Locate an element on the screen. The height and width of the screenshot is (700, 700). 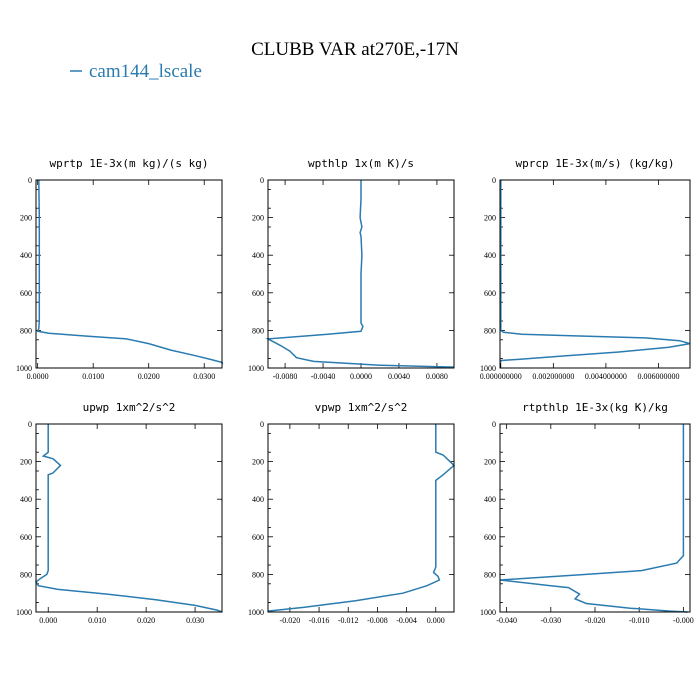
x-tick-label: 0.006000000 is located at coordinates (658, 376).